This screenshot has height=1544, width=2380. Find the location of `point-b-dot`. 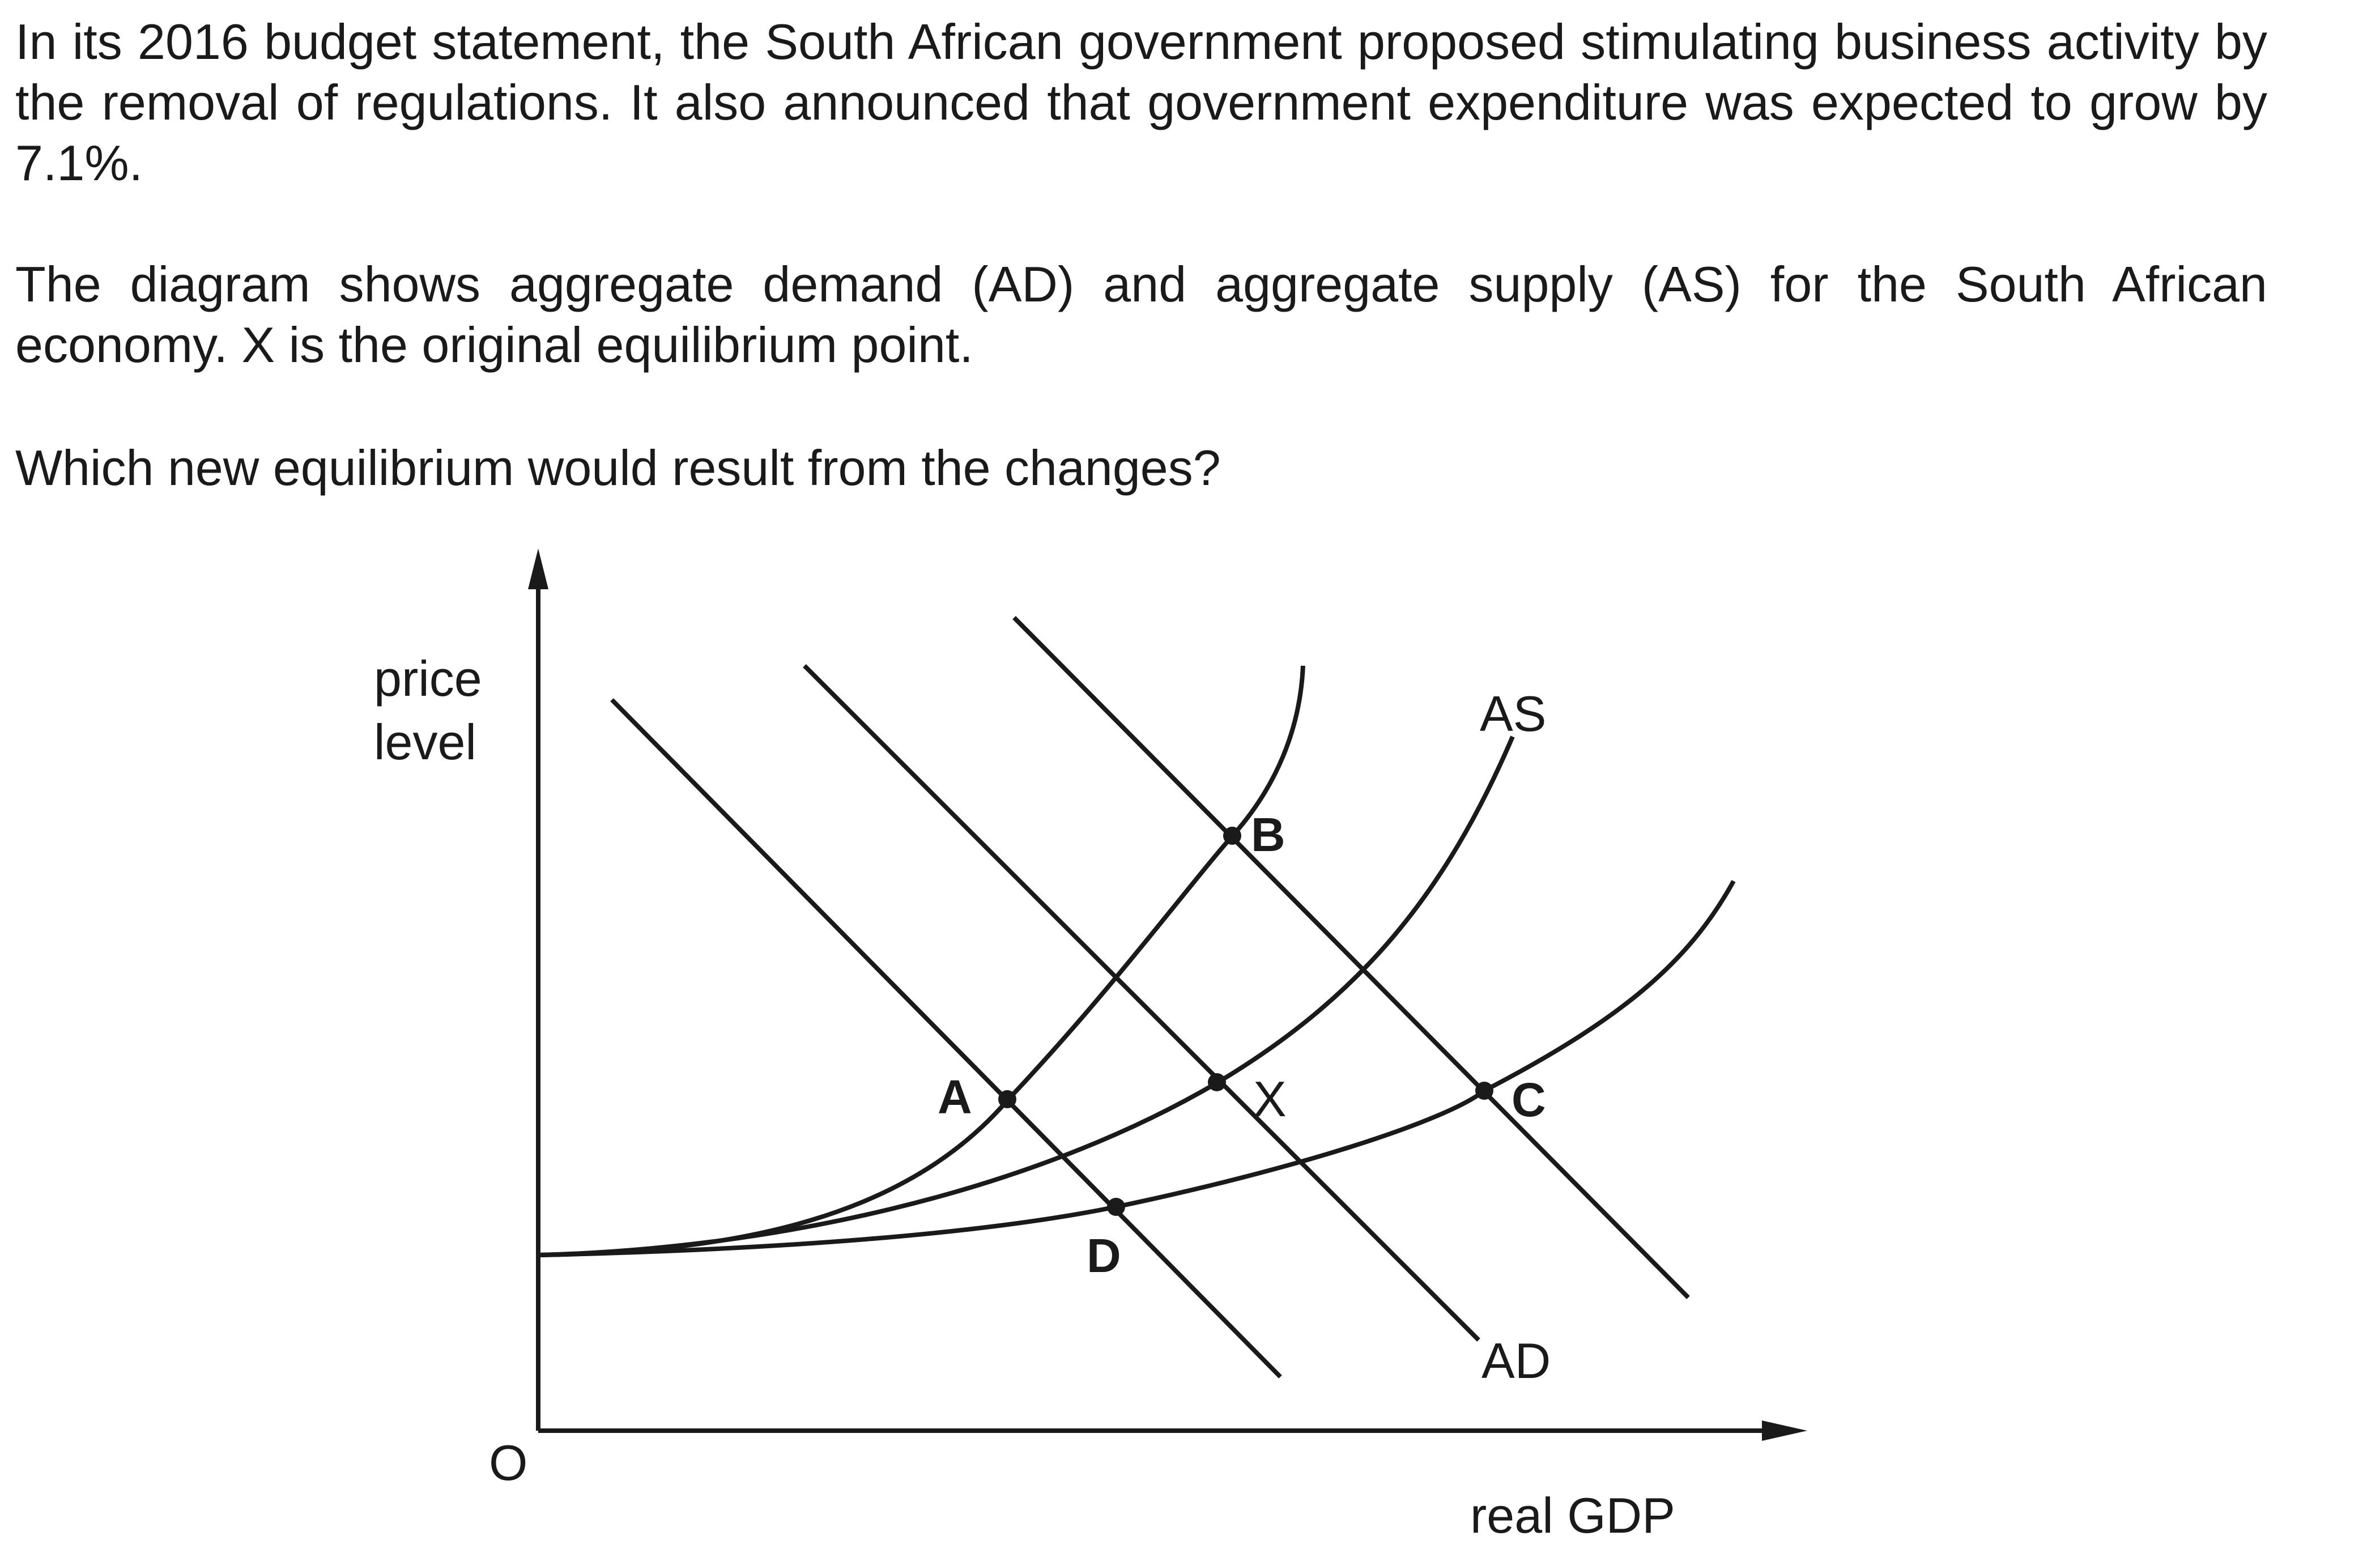

point-b-dot is located at coordinates (1232, 836).